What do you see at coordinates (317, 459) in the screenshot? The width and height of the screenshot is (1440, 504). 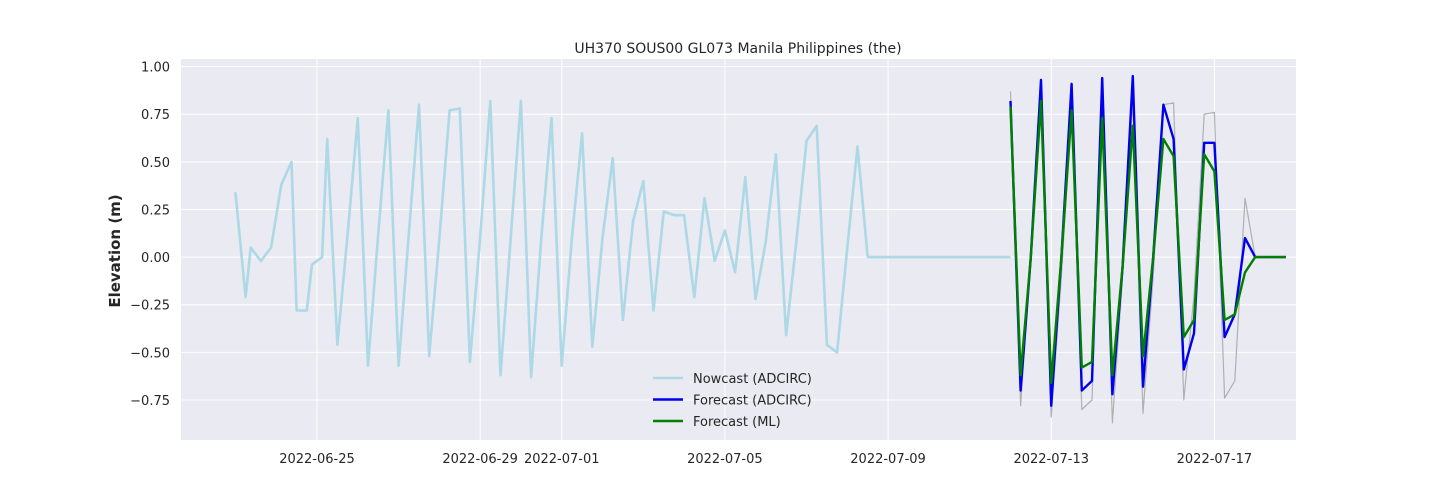 I see `x-tick-label: 2022-06-25` at bounding box center [317, 459].